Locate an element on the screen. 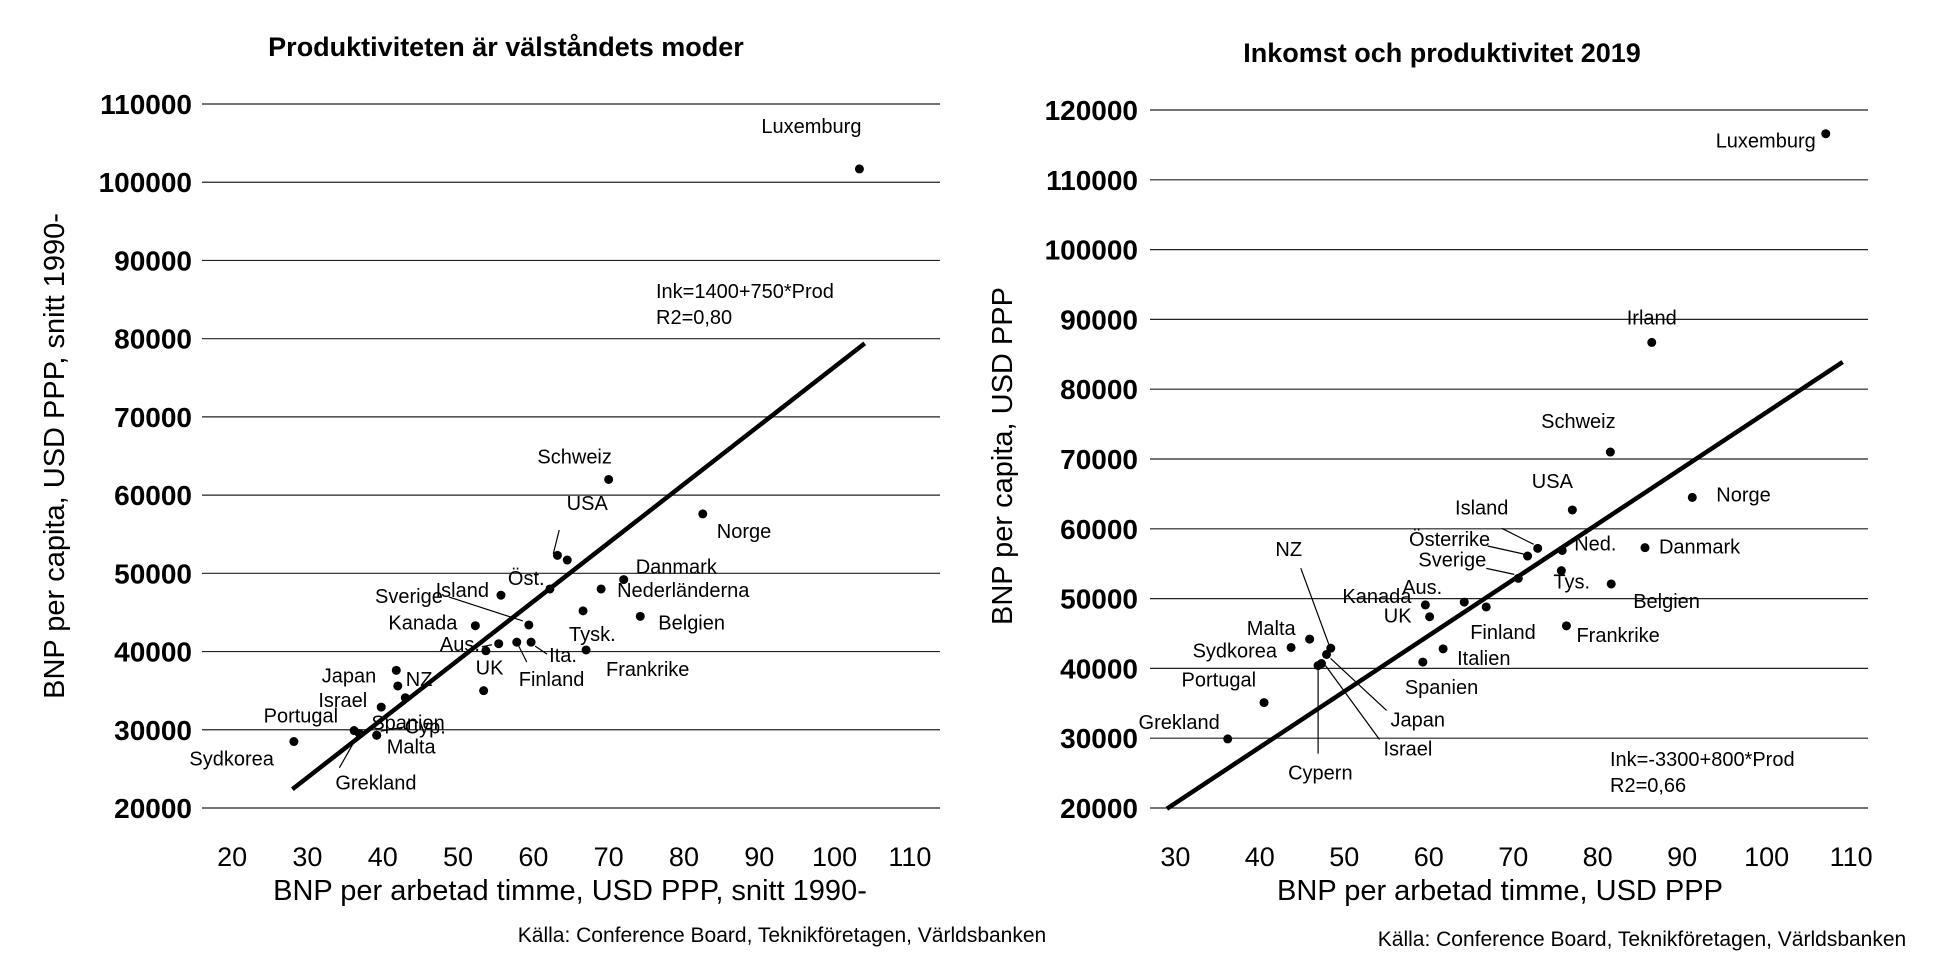  point-label: Cyp. is located at coordinates (425, 727).